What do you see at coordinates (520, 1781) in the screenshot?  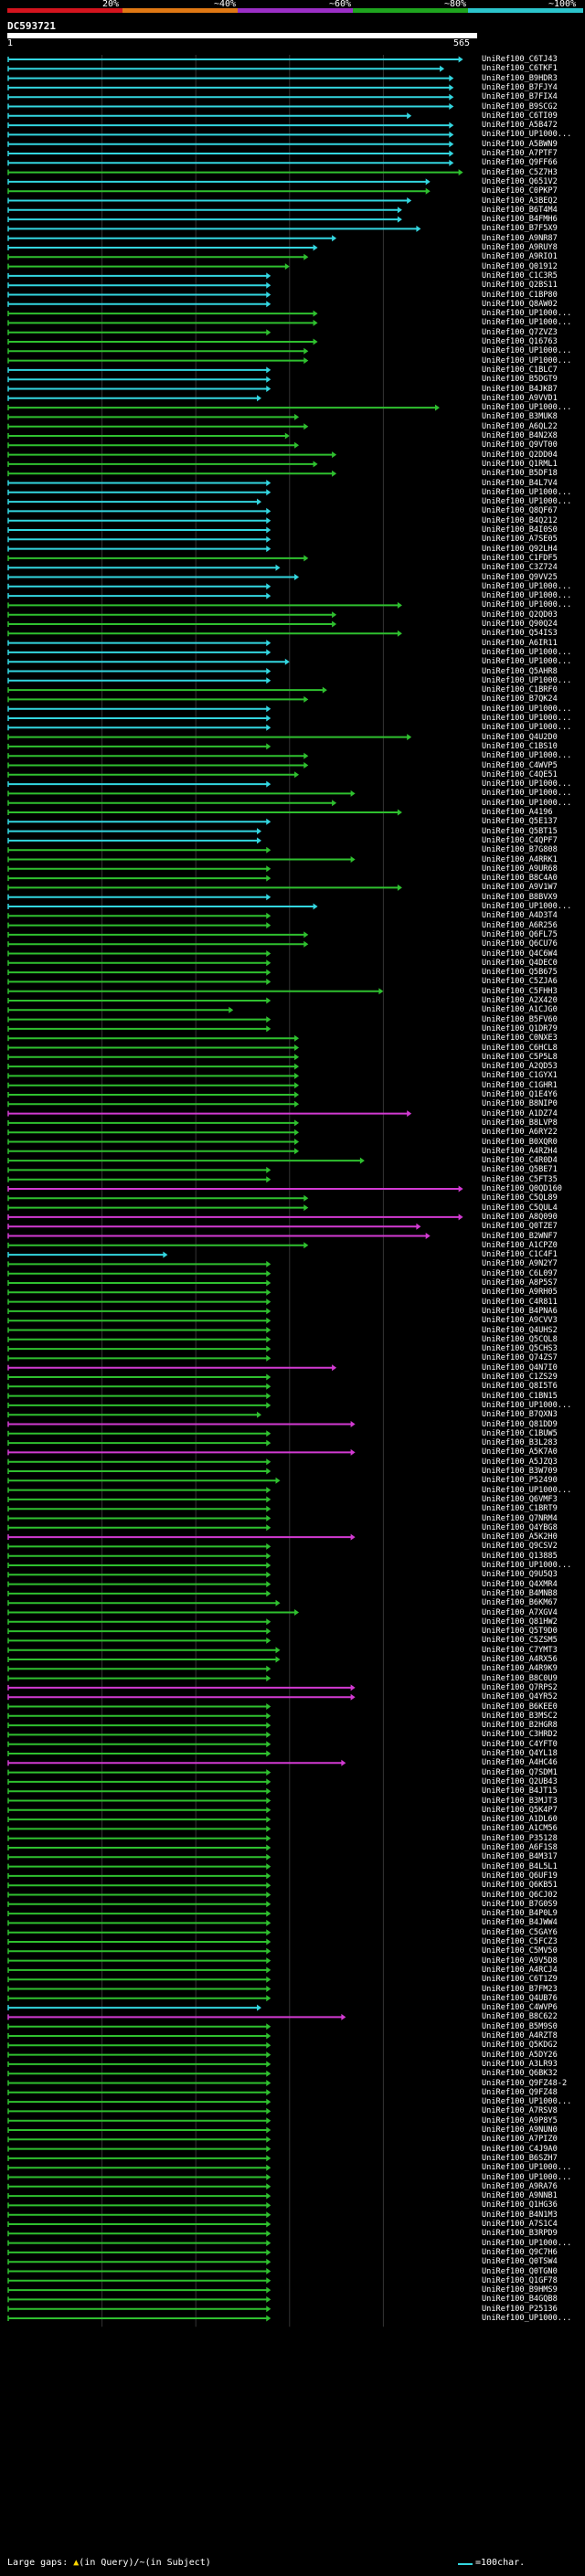 I see `hit-label: UniRef100_Q2UB43` at bounding box center [520, 1781].